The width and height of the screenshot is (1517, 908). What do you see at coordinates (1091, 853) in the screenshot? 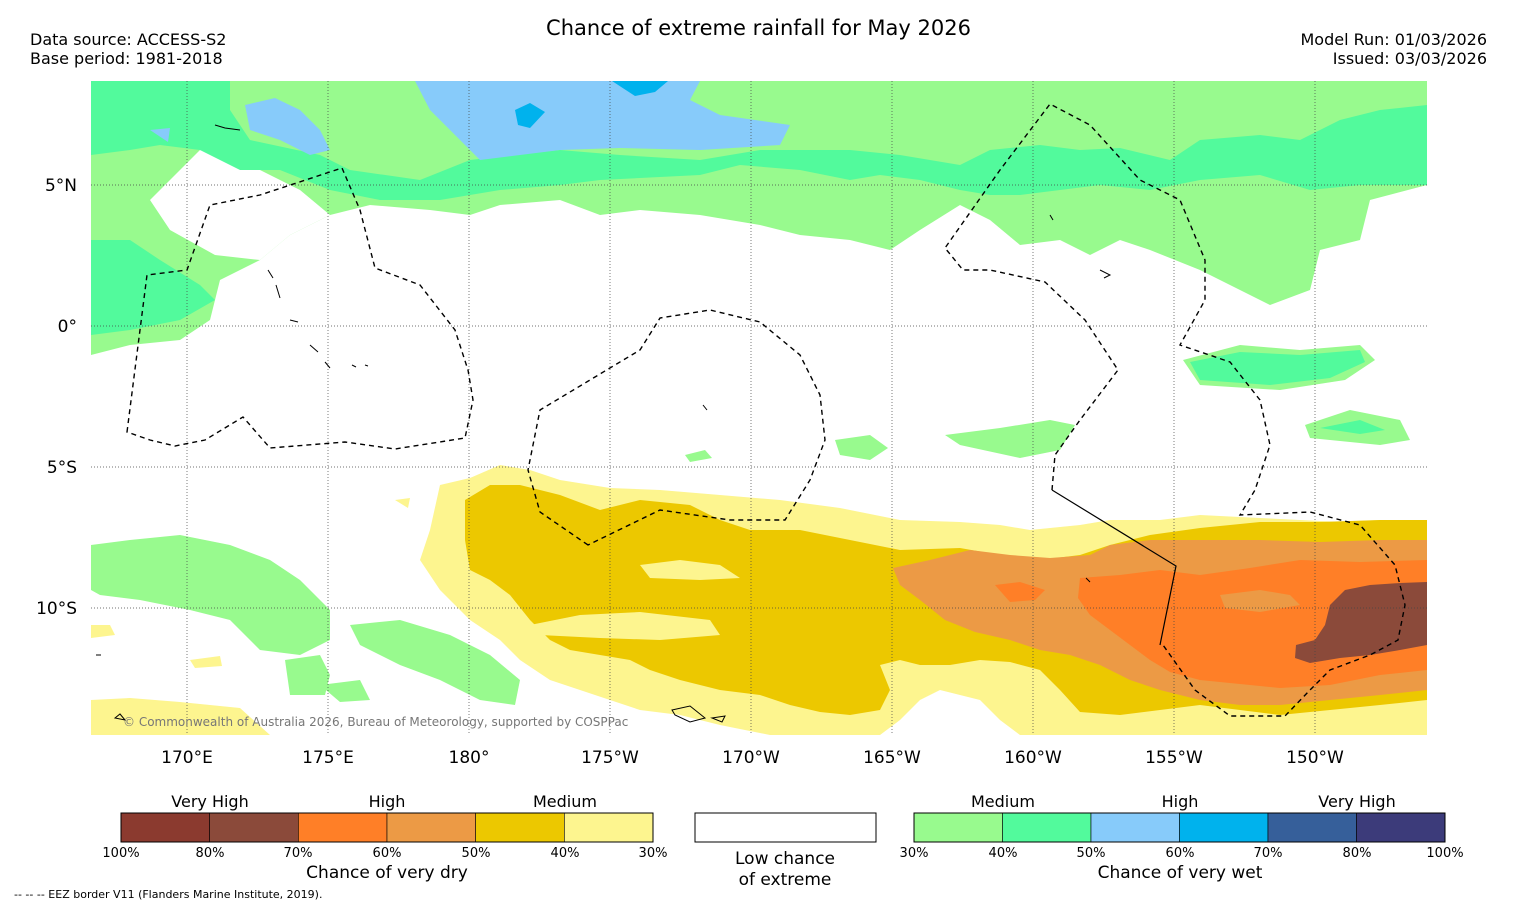
I see `wet-tick: 50%` at bounding box center [1091, 853].